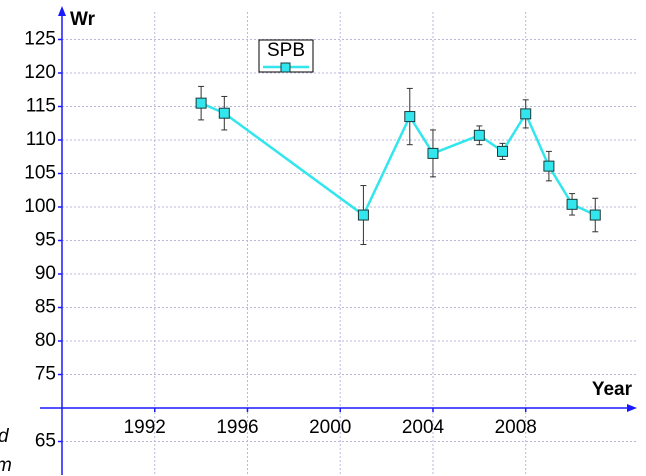 The height and width of the screenshot is (476, 646). Describe the element at coordinates (45, 340) in the screenshot. I see `y-tick-label: 80` at that location.